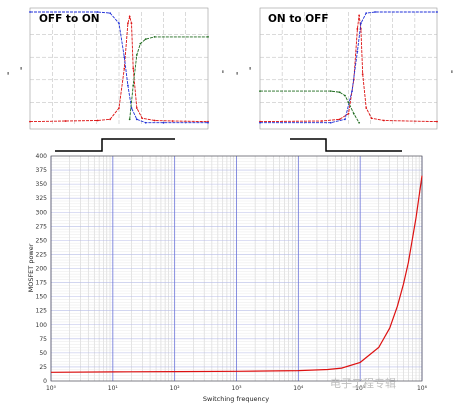 The image size is (458, 407). Describe the element at coordinates (69, 19) in the screenshot. I see `turn-on-title: OFF to ON` at that location.